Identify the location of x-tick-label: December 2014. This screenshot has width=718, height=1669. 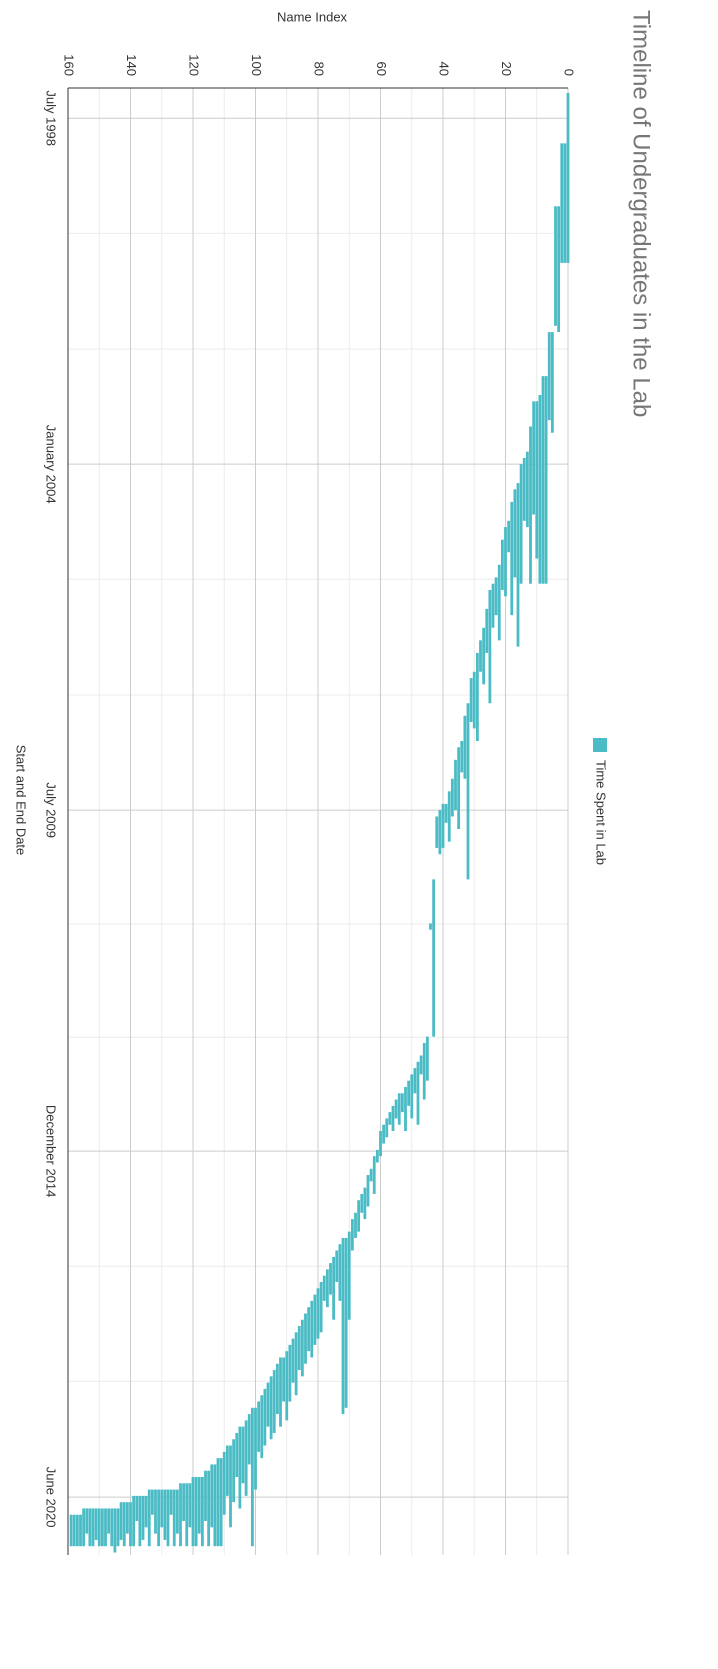
(51, 1151).